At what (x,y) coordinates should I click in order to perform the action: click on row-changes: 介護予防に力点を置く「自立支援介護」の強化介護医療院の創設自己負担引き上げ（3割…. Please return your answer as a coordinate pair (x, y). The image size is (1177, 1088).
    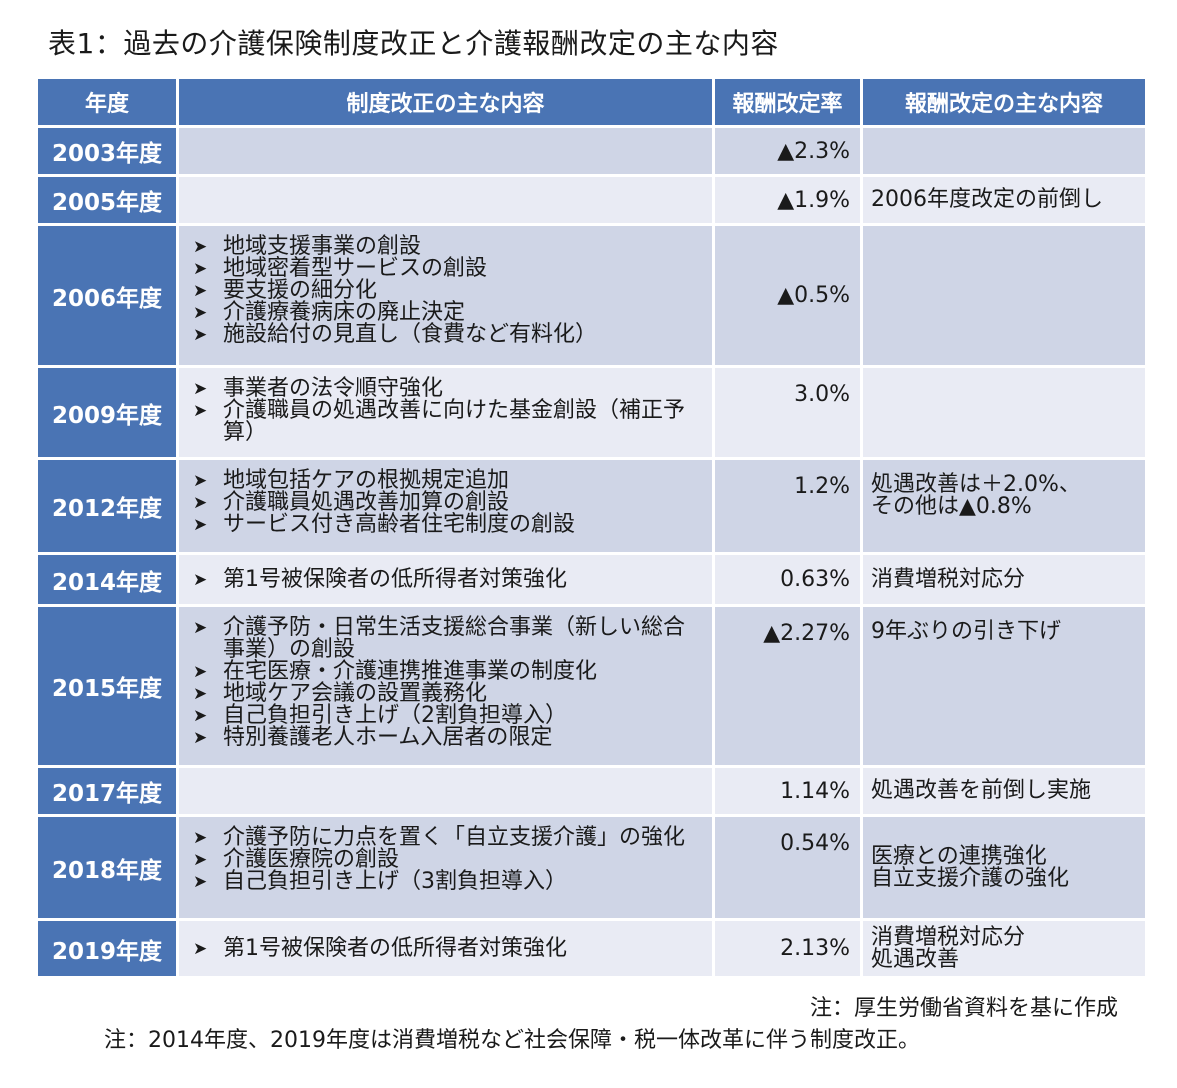
    Looking at the image, I should click on (445, 867).